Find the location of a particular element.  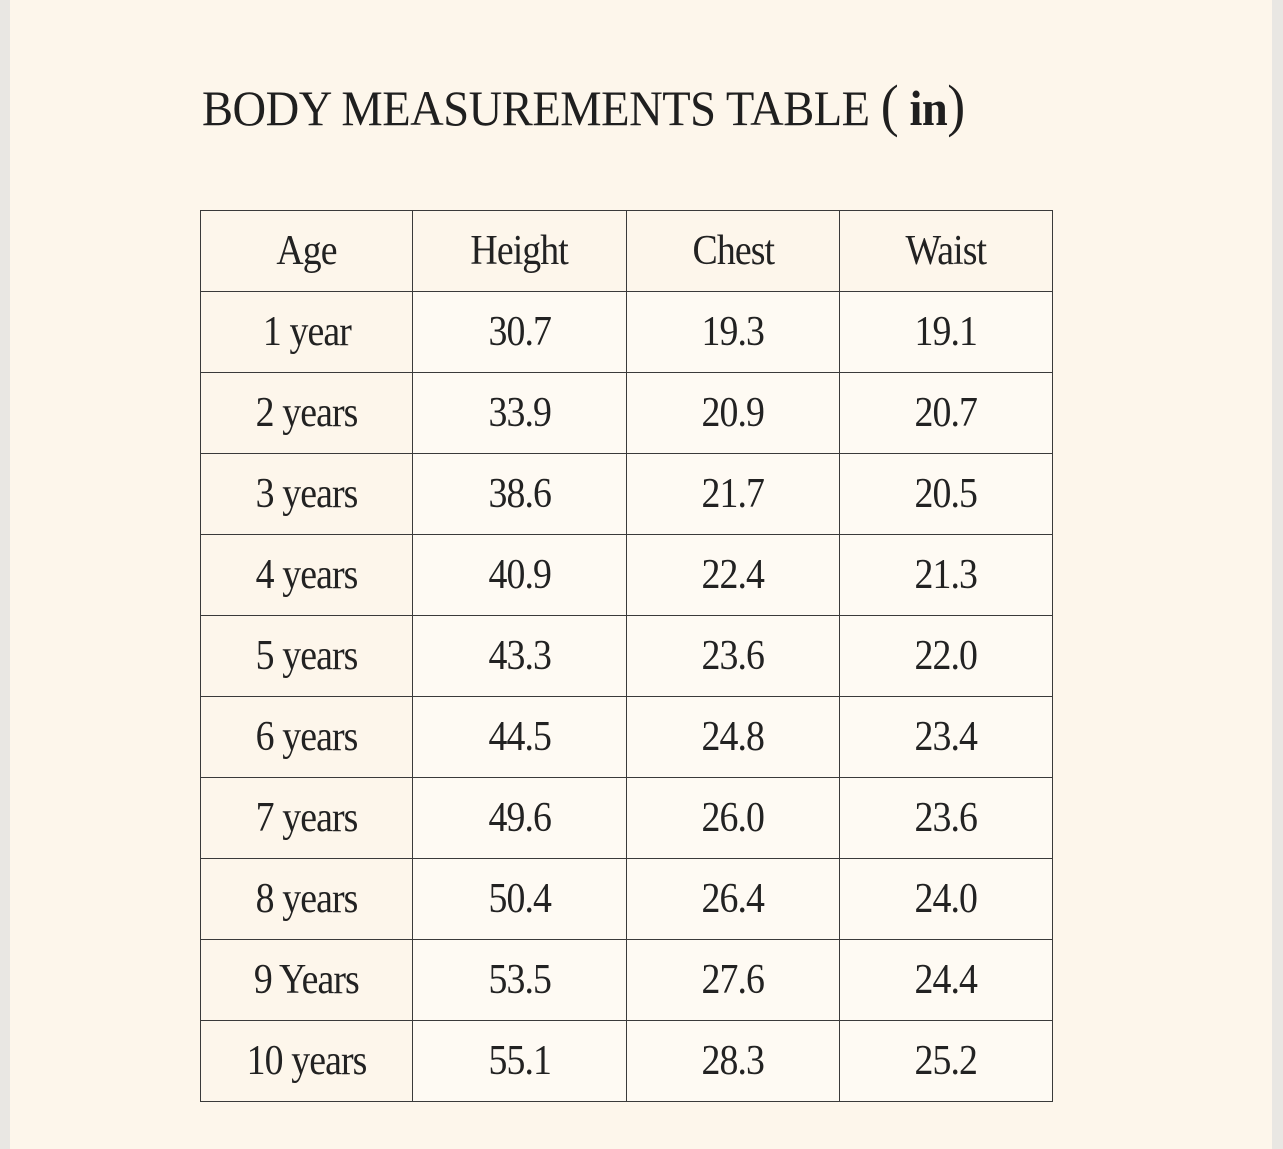

age-text: 2 years is located at coordinates (307, 413).